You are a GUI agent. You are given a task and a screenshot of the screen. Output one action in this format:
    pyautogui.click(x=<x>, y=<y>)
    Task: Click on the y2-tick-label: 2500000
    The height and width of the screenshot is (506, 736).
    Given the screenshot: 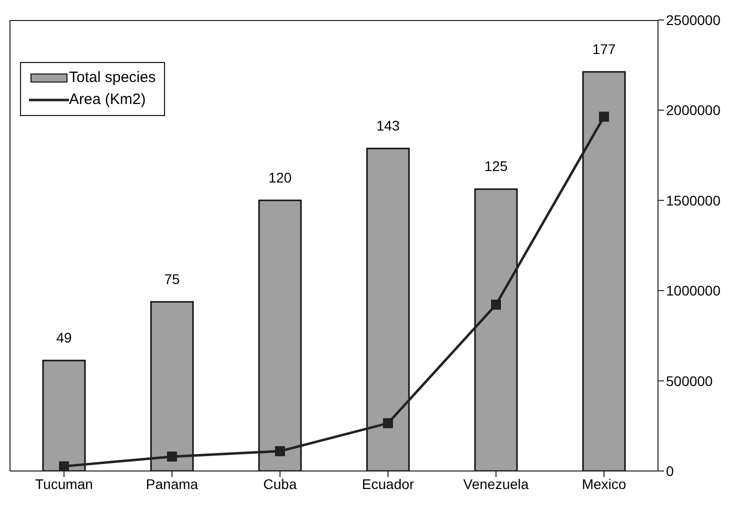 What is the action you would take?
    pyautogui.click(x=693, y=20)
    